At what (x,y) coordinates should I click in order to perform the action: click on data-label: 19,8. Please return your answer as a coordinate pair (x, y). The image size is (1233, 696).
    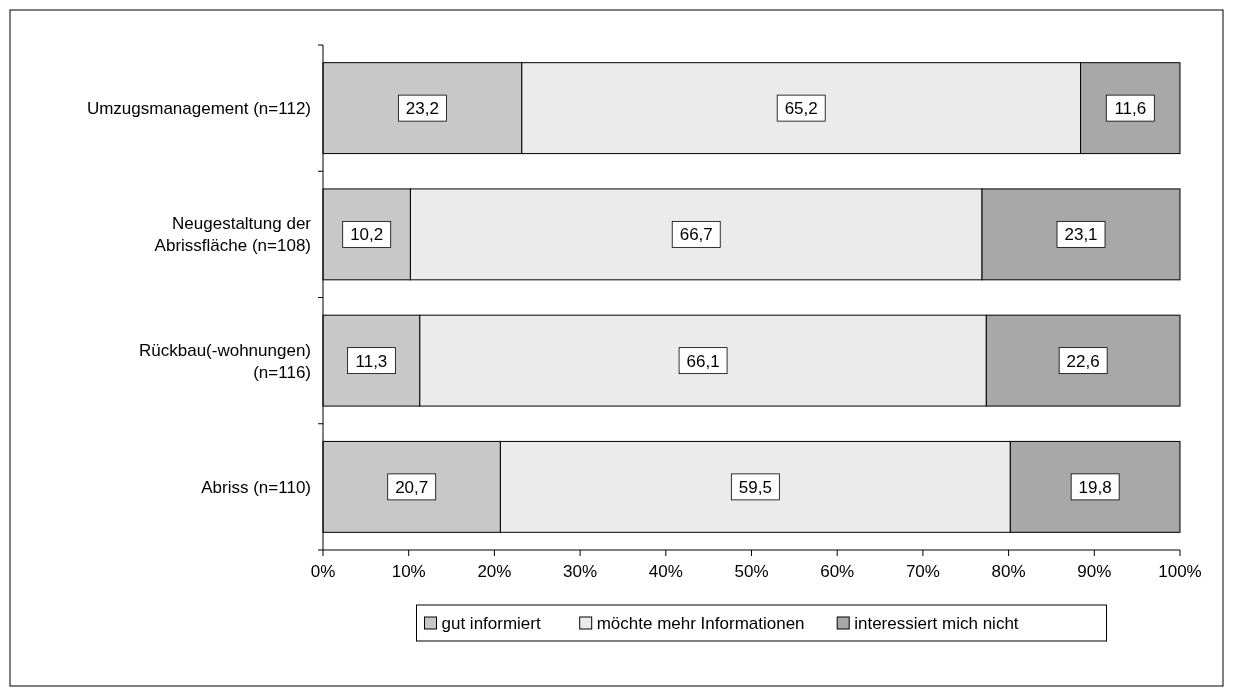
    Looking at the image, I should click on (1095, 487).